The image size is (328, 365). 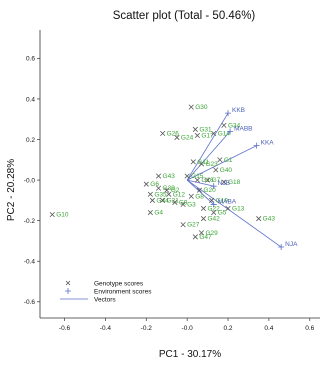 What do you see at coordinates (209, 190) in the screenshot?
I see `genotype-label: G20` at bounding box center [209, 190].